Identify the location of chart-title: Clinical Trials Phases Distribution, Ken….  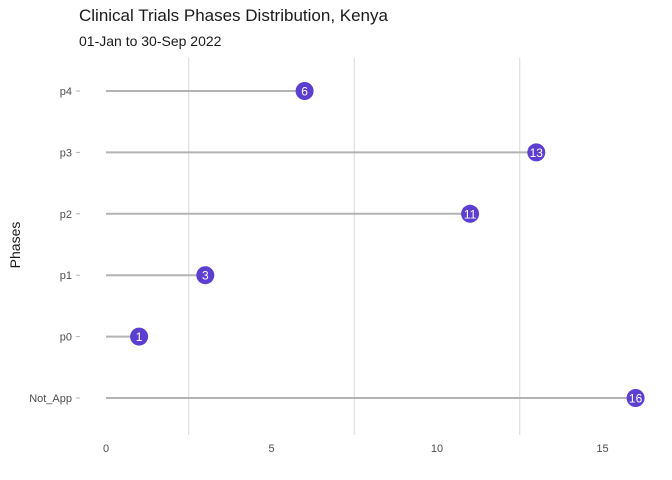
(233, 15).